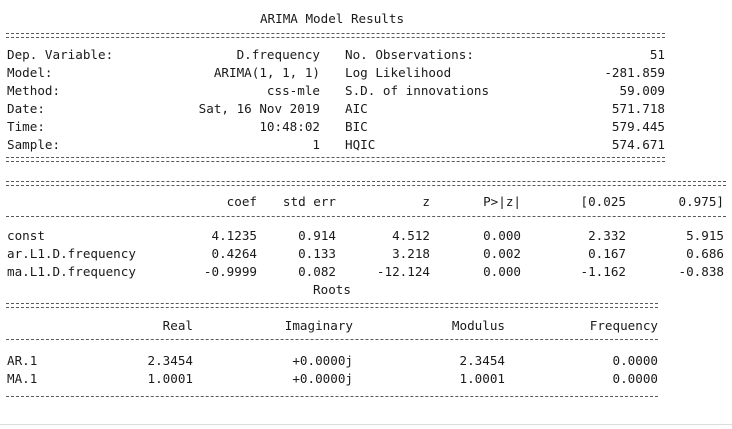 The width and height of the screenshot is (732, 429). I want to click on coef-cell: 5.915, so click(705, 235).